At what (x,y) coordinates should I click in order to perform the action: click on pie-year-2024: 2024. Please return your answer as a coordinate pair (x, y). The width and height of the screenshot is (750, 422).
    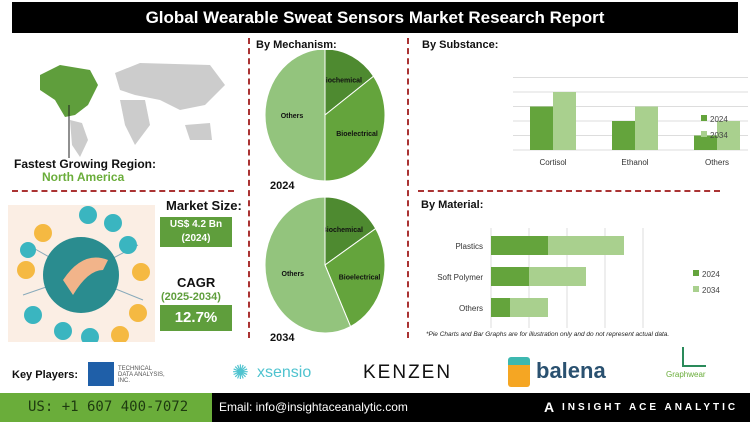
    Looking at the image, I should click on (282, 186).